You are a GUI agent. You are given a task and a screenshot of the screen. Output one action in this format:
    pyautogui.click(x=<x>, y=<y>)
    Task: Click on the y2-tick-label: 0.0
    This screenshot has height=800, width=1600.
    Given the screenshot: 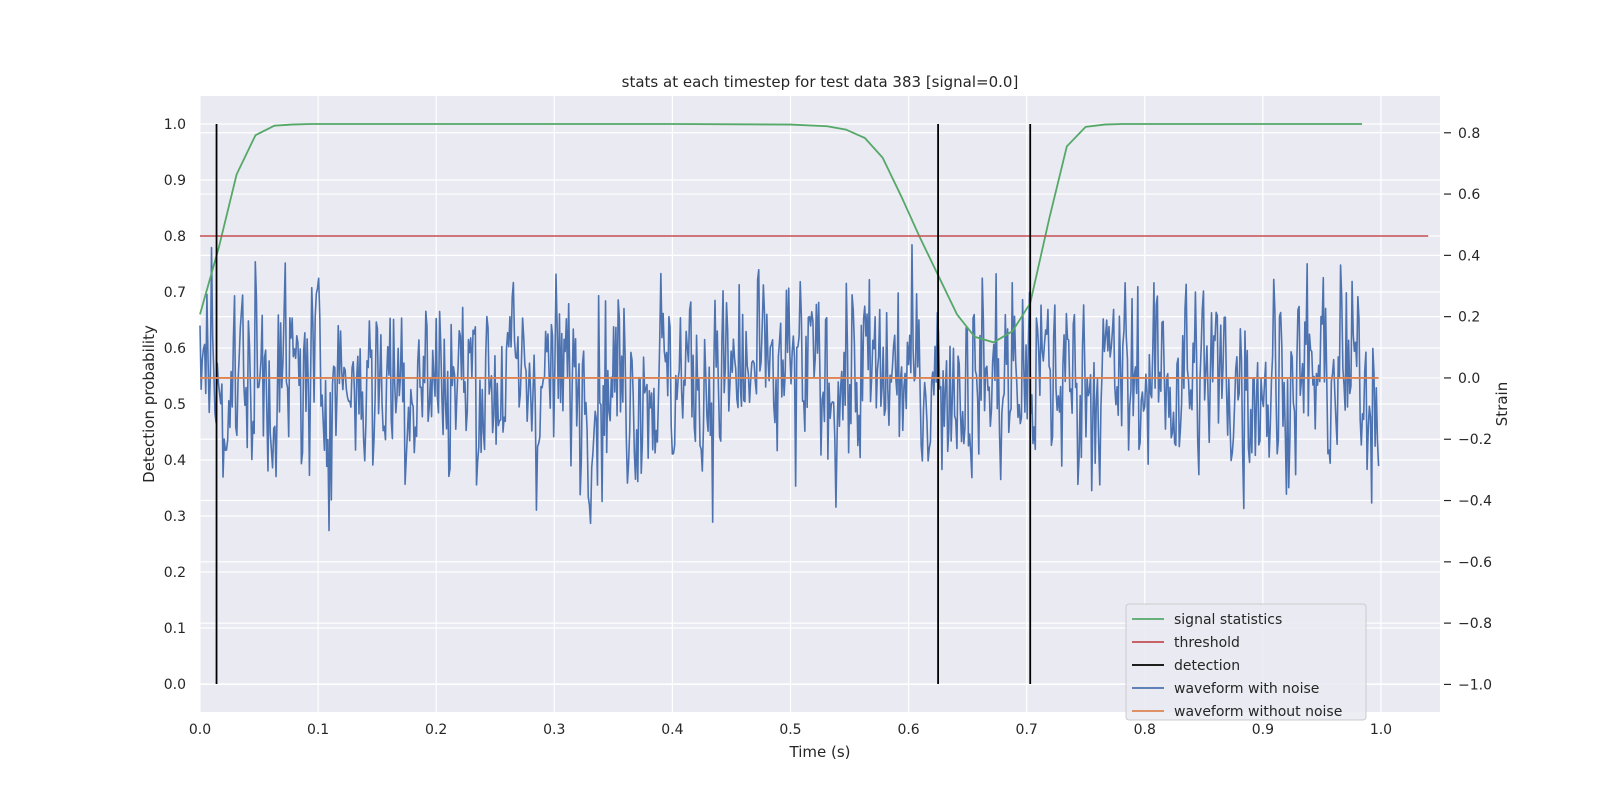 What is the action you would take?
    pyautogui.click(x=1469, y=379)
    